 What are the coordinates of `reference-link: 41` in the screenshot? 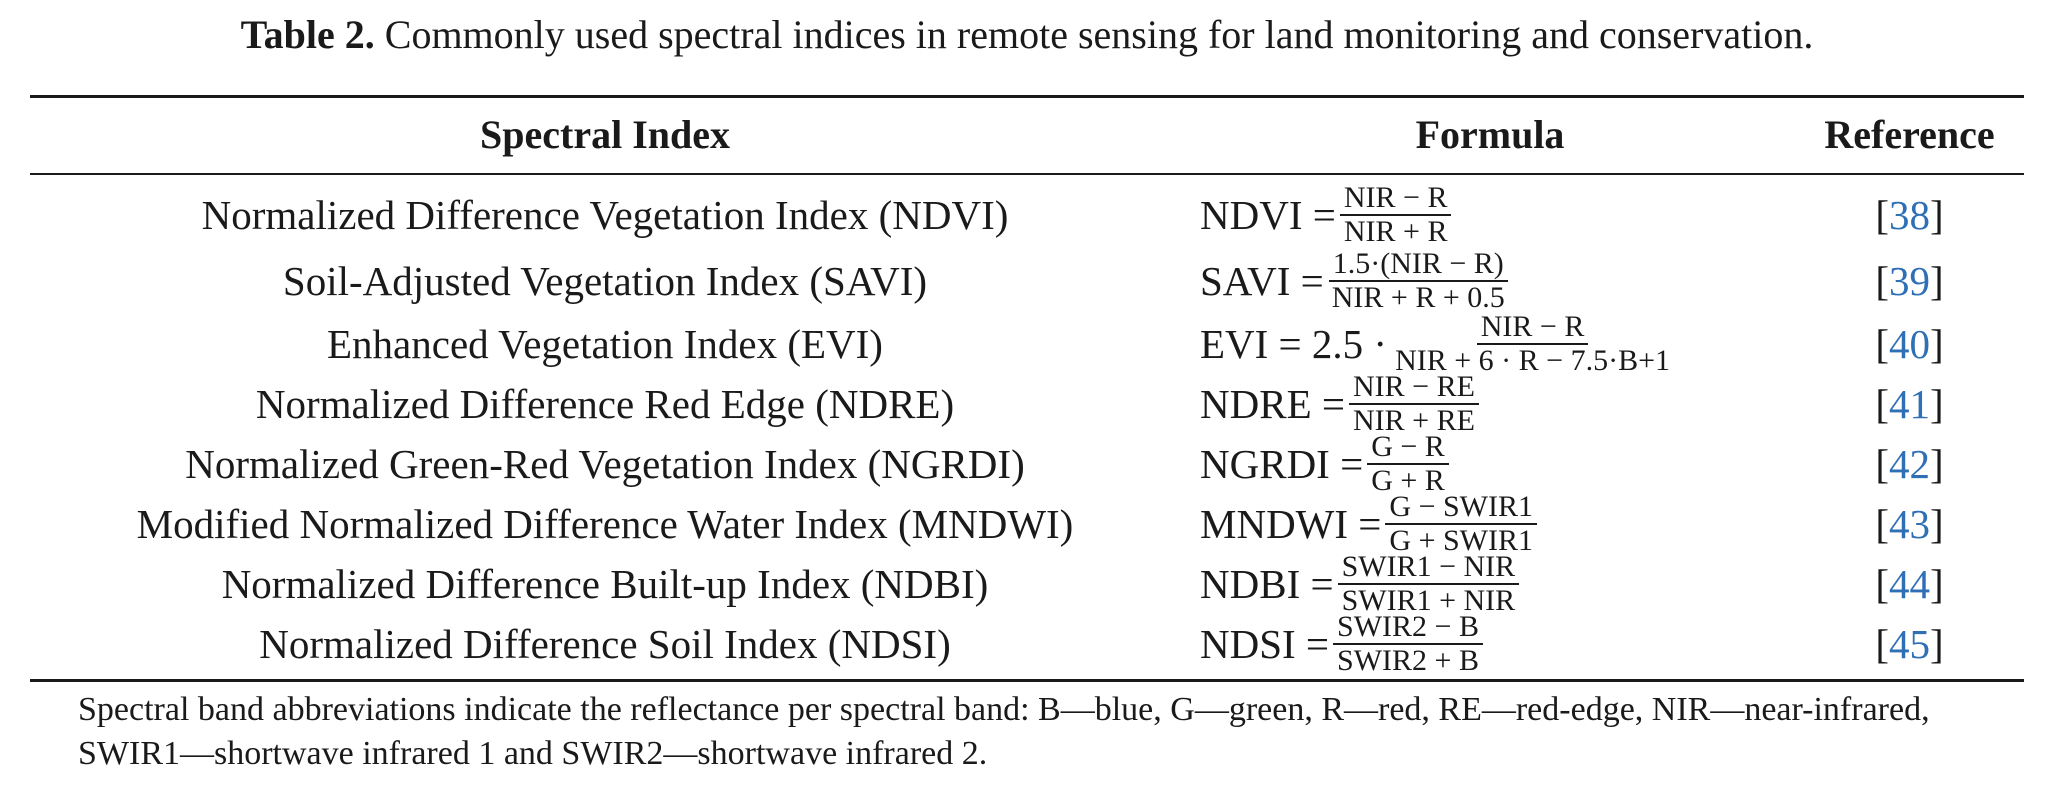 It's located at (1909, 404).